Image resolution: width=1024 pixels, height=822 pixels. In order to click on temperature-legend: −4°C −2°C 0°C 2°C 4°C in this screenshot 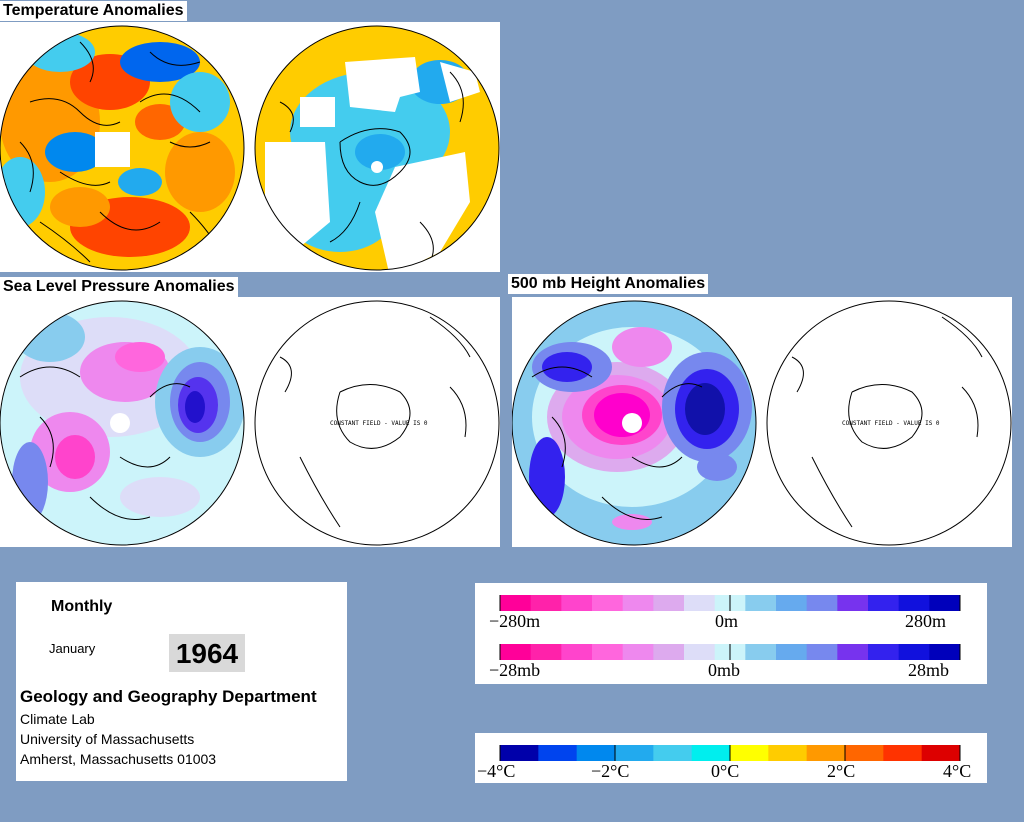, I will do `click(731, 758)`.